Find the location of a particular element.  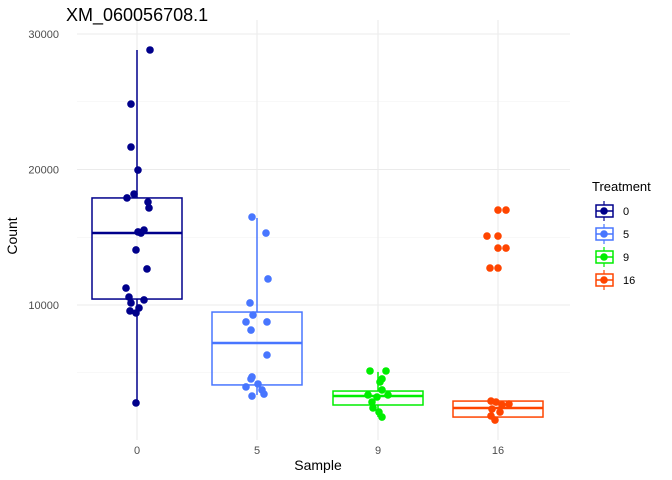

y-tick-label: 20000 is located at coordinates (43, 171).